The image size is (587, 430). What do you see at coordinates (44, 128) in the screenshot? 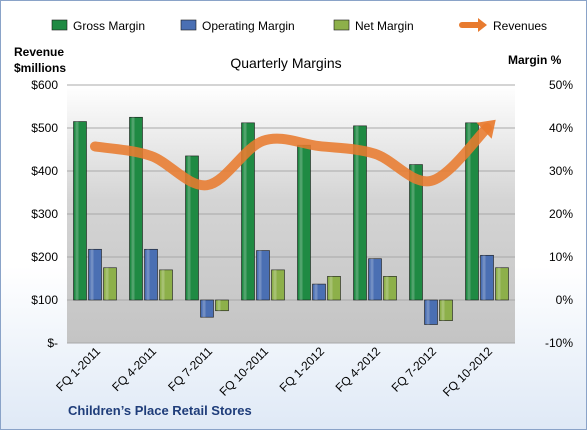
I see `left-tick-label: $500` at bounding box center [44, 128].